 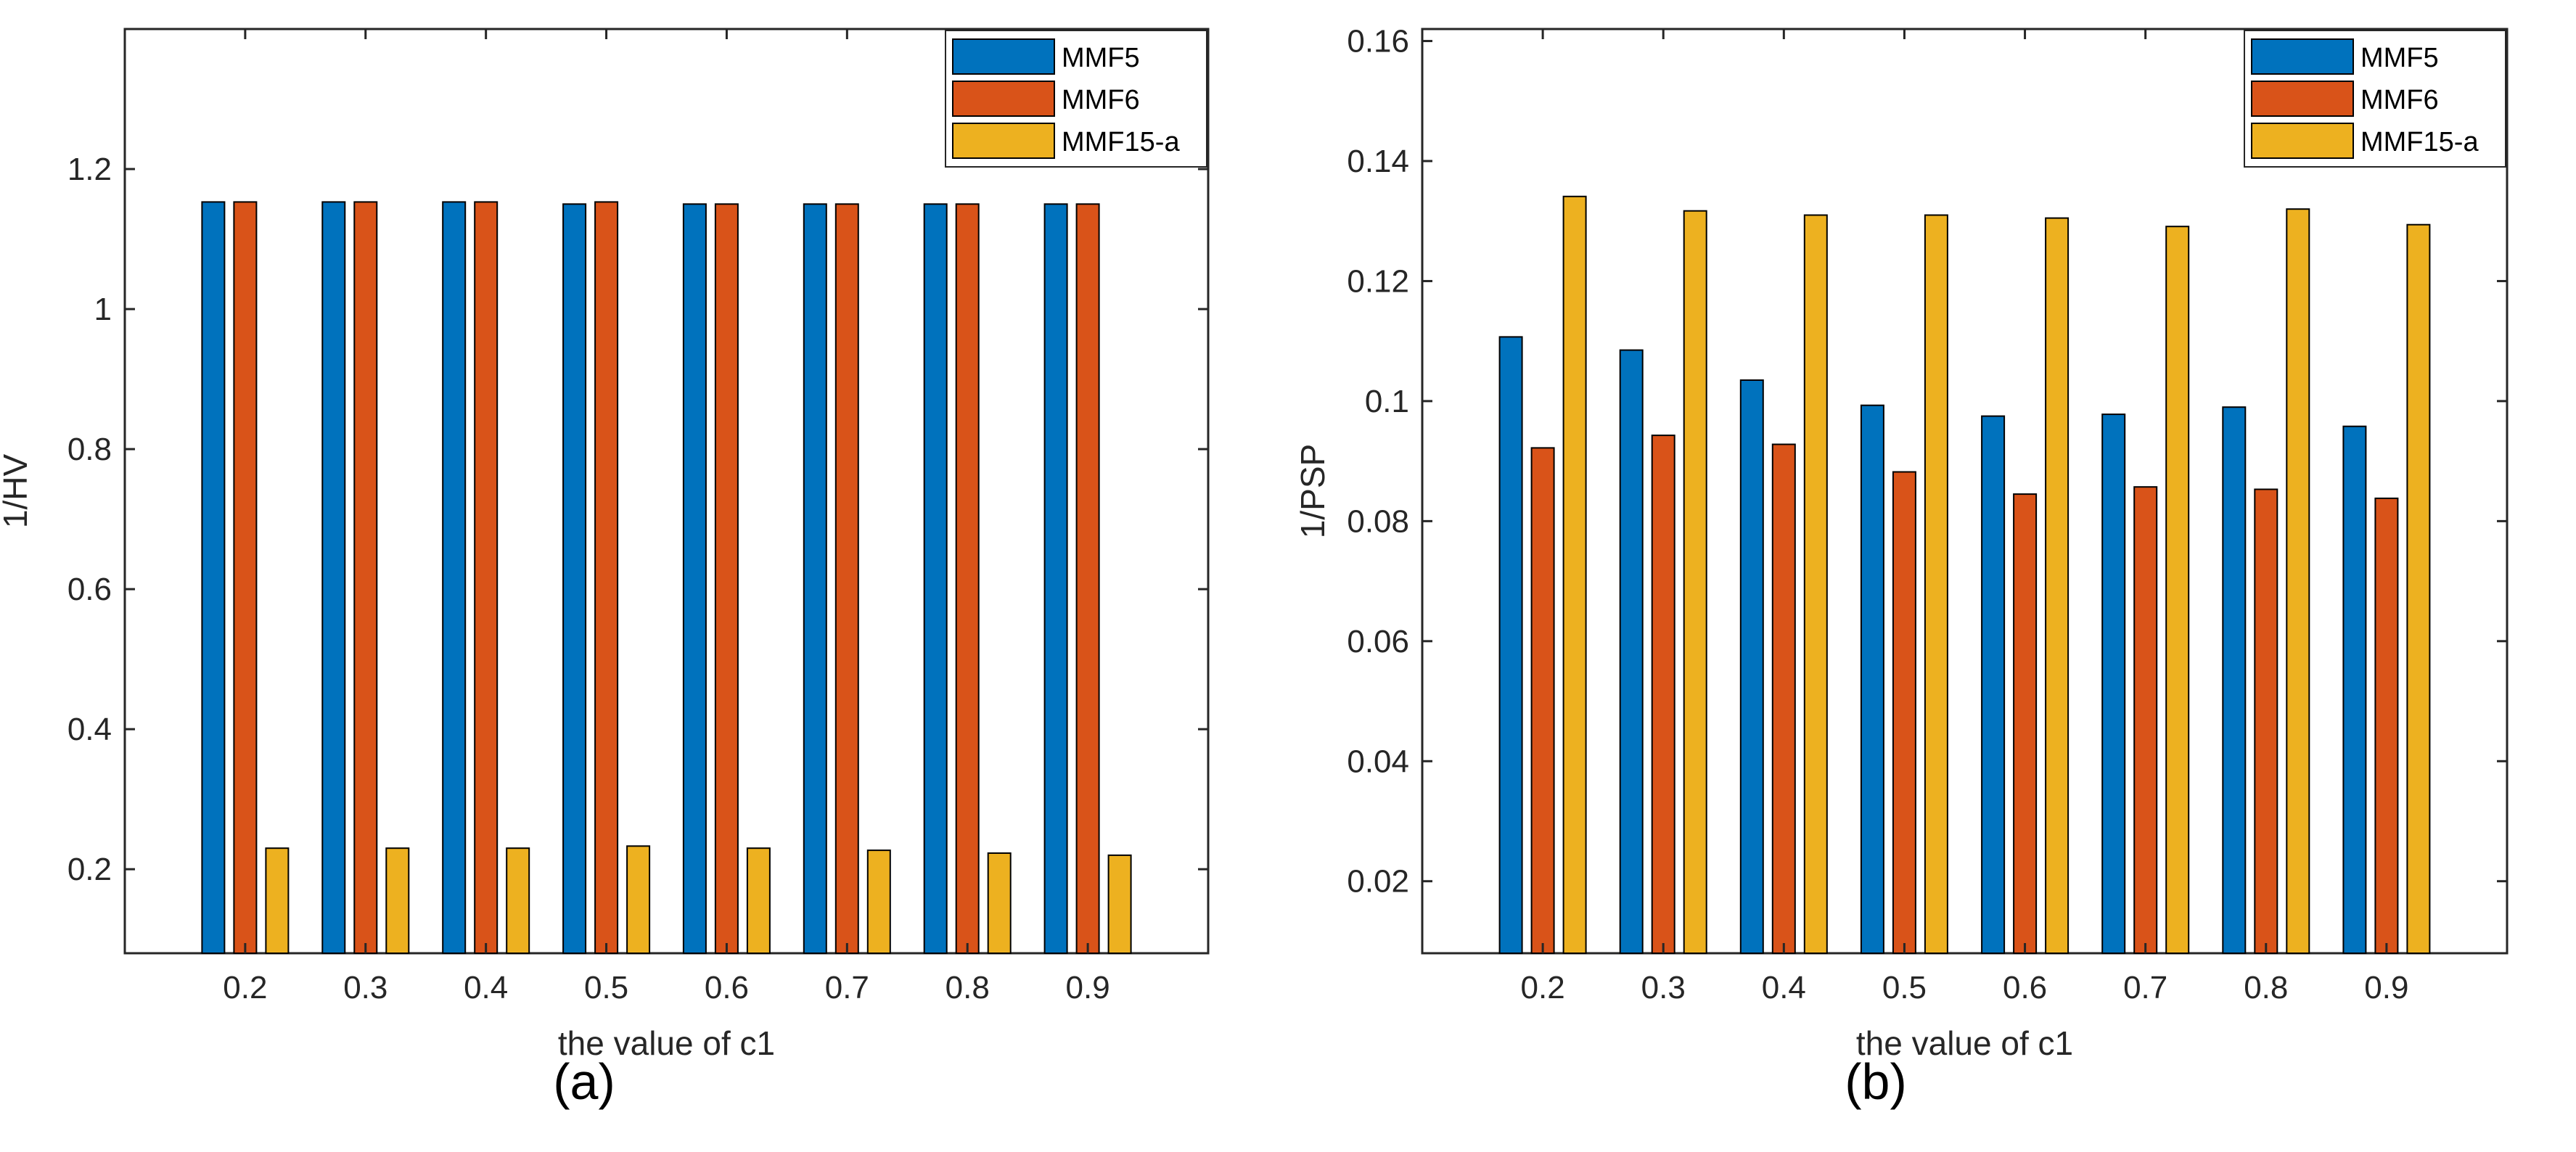 What do you see at coordinates (1876, 1081) in the screenshot?
I see `panel-label-b: (b)` at bounding box center [1876, 1081].